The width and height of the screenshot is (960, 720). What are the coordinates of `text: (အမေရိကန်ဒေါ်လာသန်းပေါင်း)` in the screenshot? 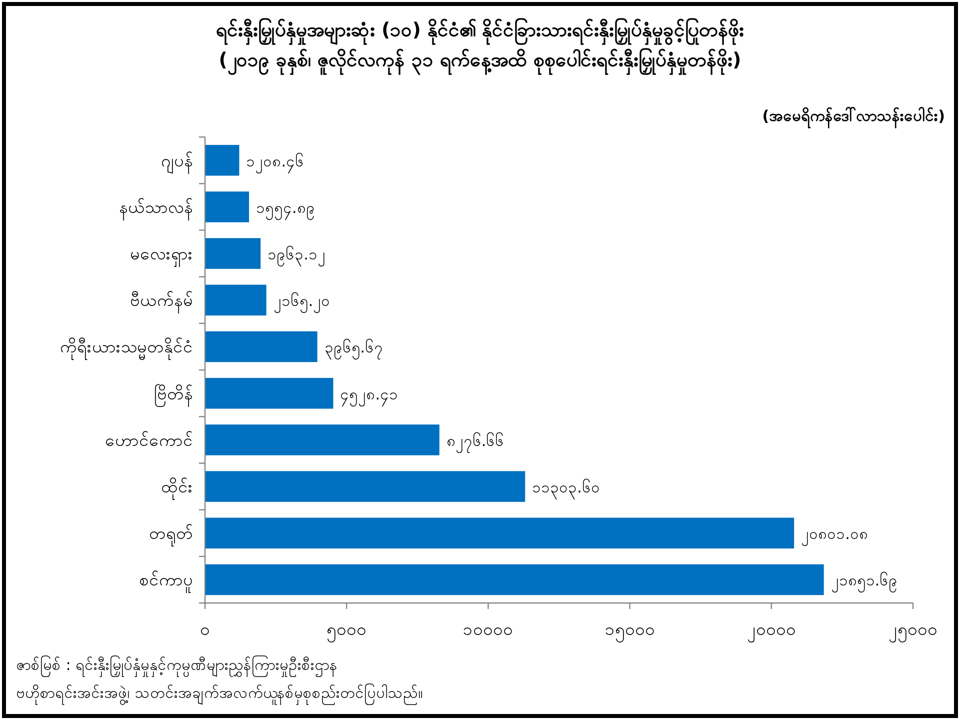 It's located at (853, 117).